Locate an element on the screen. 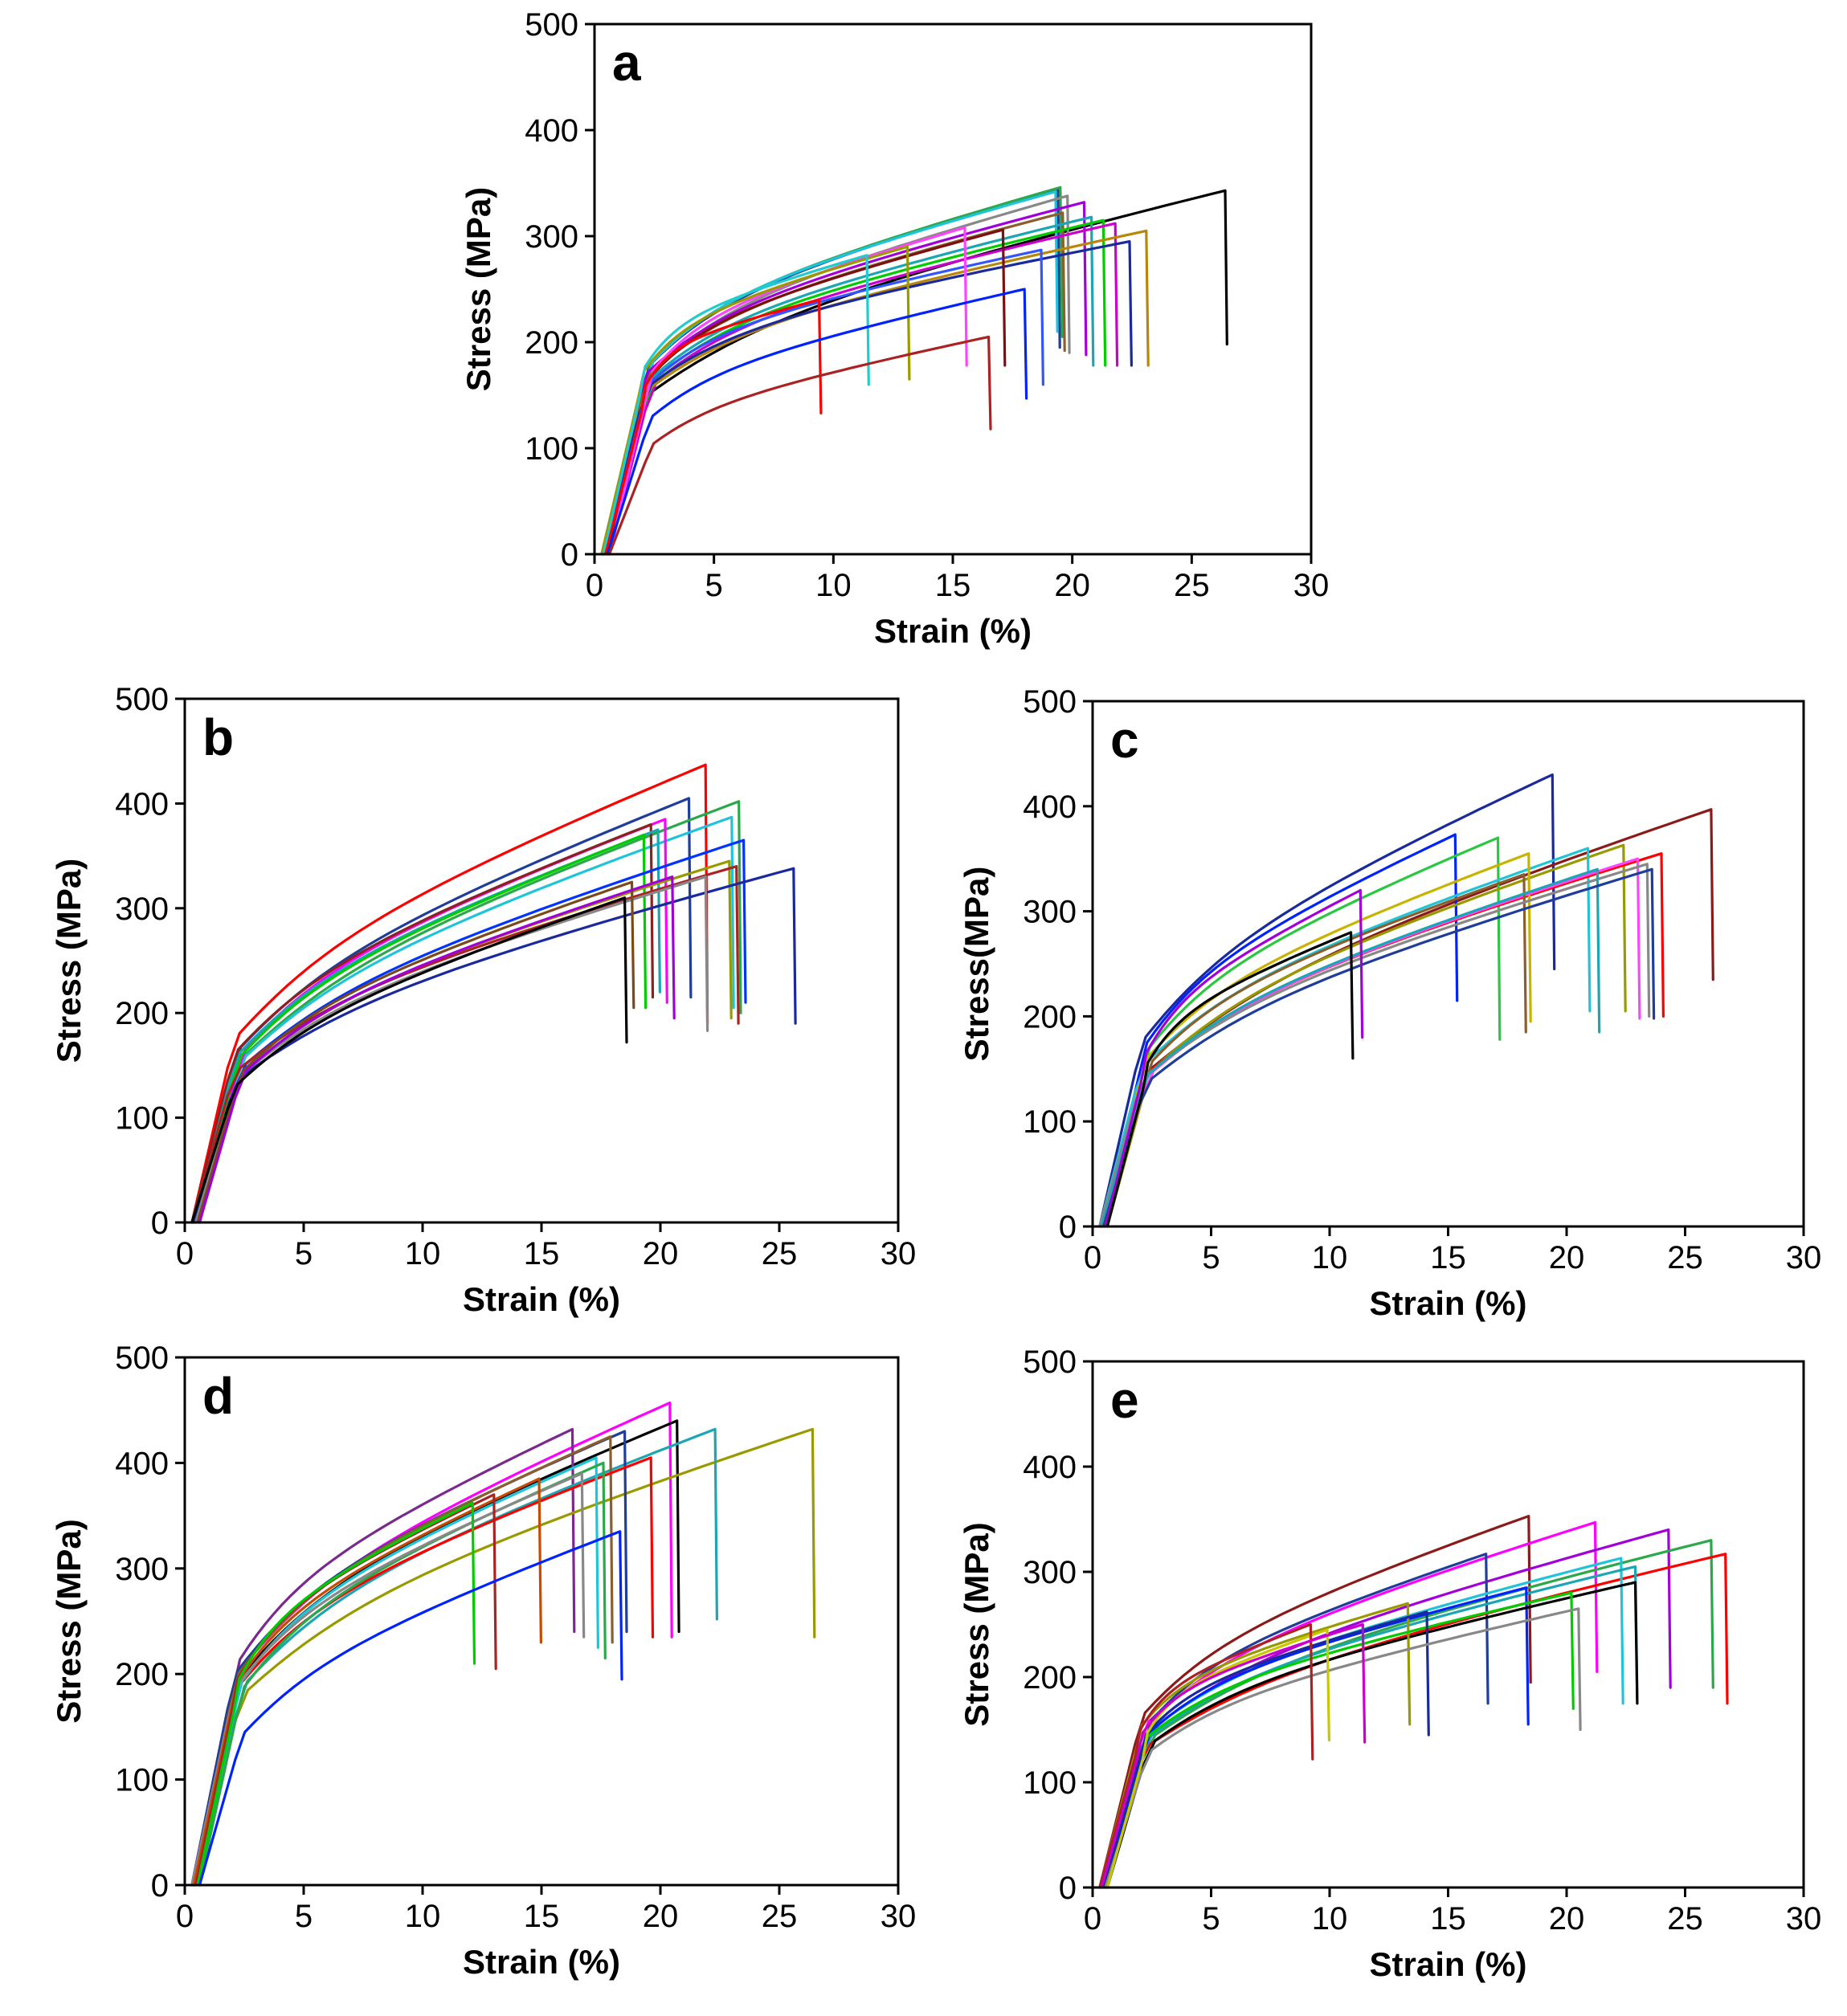 The width and height of the screenshot is (1847, 2016). series-s8 is located at coordinates (1317, 1040).